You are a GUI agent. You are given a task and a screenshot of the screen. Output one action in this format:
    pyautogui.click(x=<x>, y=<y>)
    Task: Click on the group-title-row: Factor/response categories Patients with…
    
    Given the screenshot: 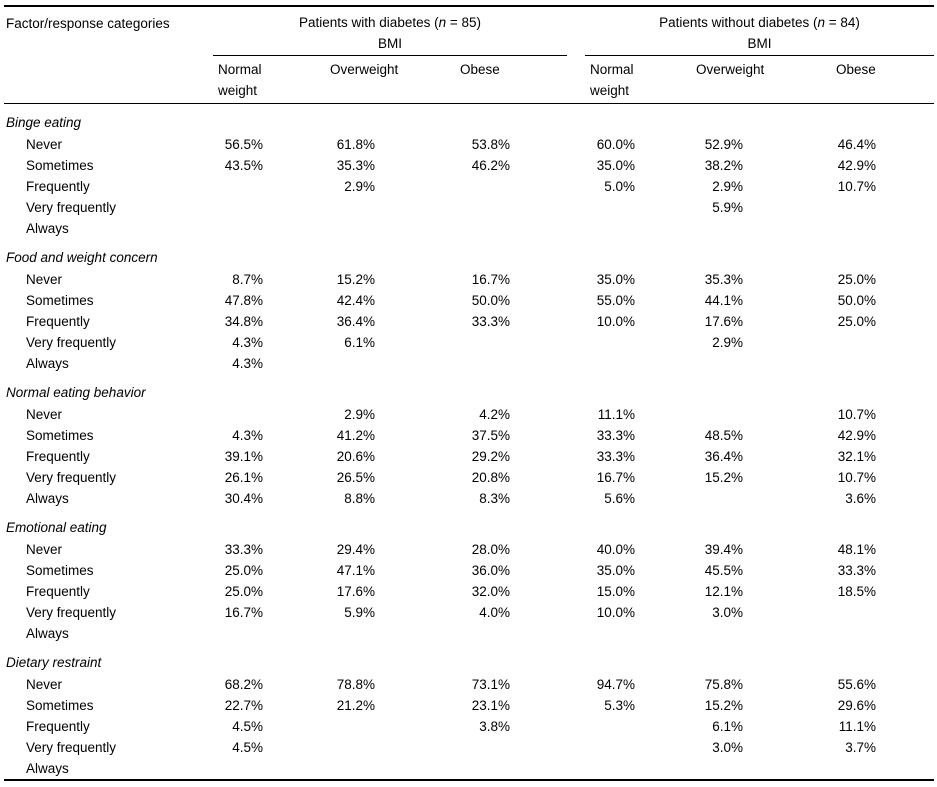 What is the action you would take?
    pyautogui.click(x=469, y=55)
    